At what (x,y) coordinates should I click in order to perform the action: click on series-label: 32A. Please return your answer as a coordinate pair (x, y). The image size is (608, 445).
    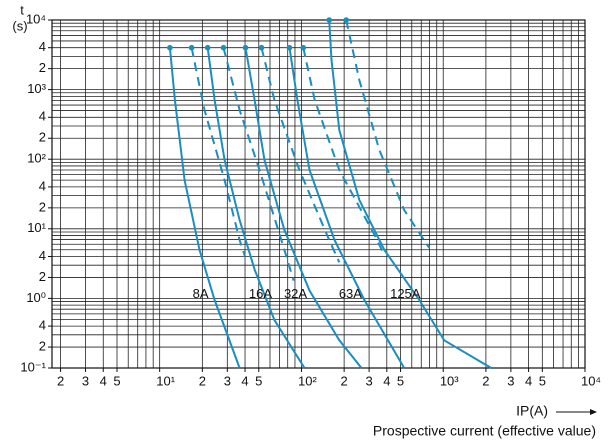
    Looking at the image, I should click on (295, 293).